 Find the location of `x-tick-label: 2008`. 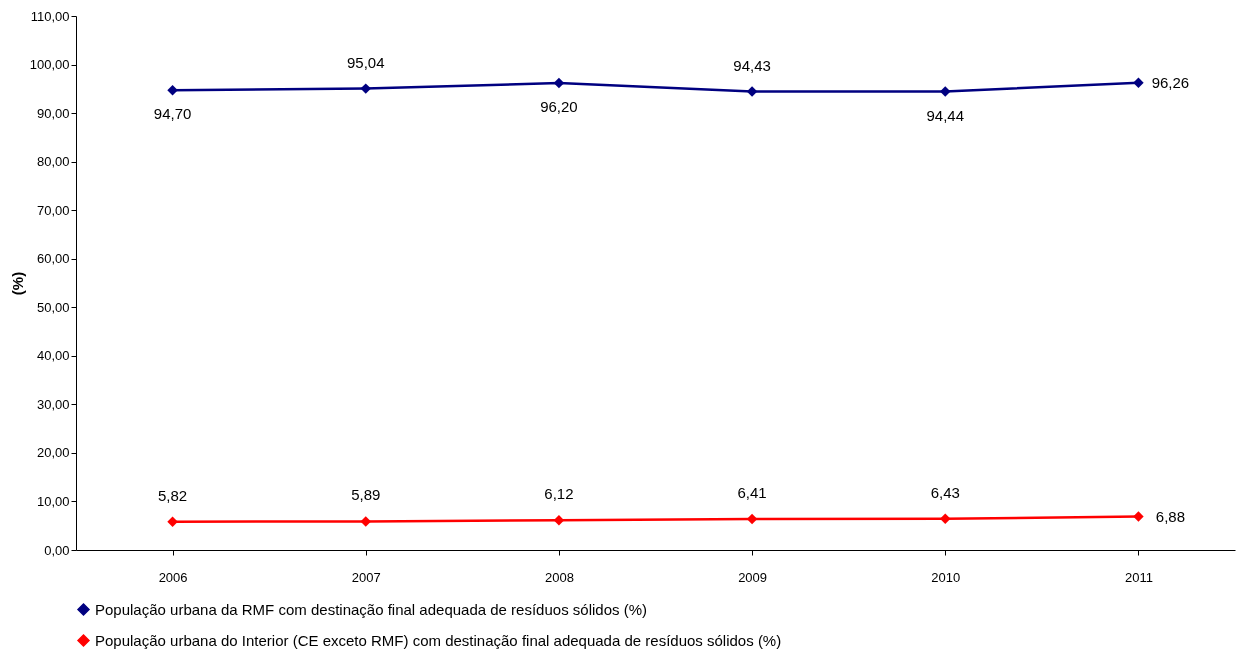

x-tick-label: 2008 is located at coordinates (559, 577).